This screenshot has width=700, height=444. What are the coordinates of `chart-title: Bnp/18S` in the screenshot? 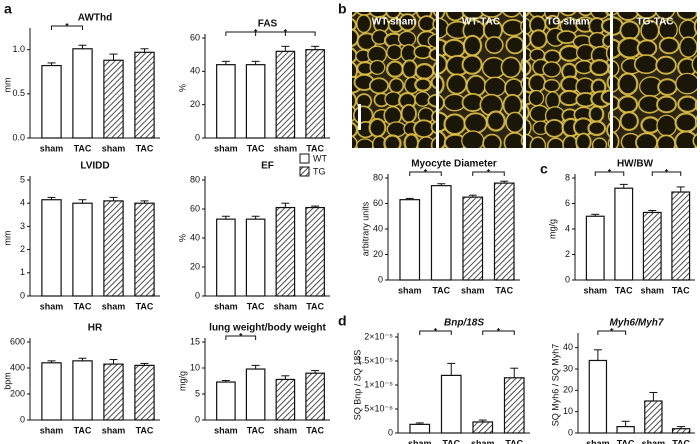 It's located at (464, 323).